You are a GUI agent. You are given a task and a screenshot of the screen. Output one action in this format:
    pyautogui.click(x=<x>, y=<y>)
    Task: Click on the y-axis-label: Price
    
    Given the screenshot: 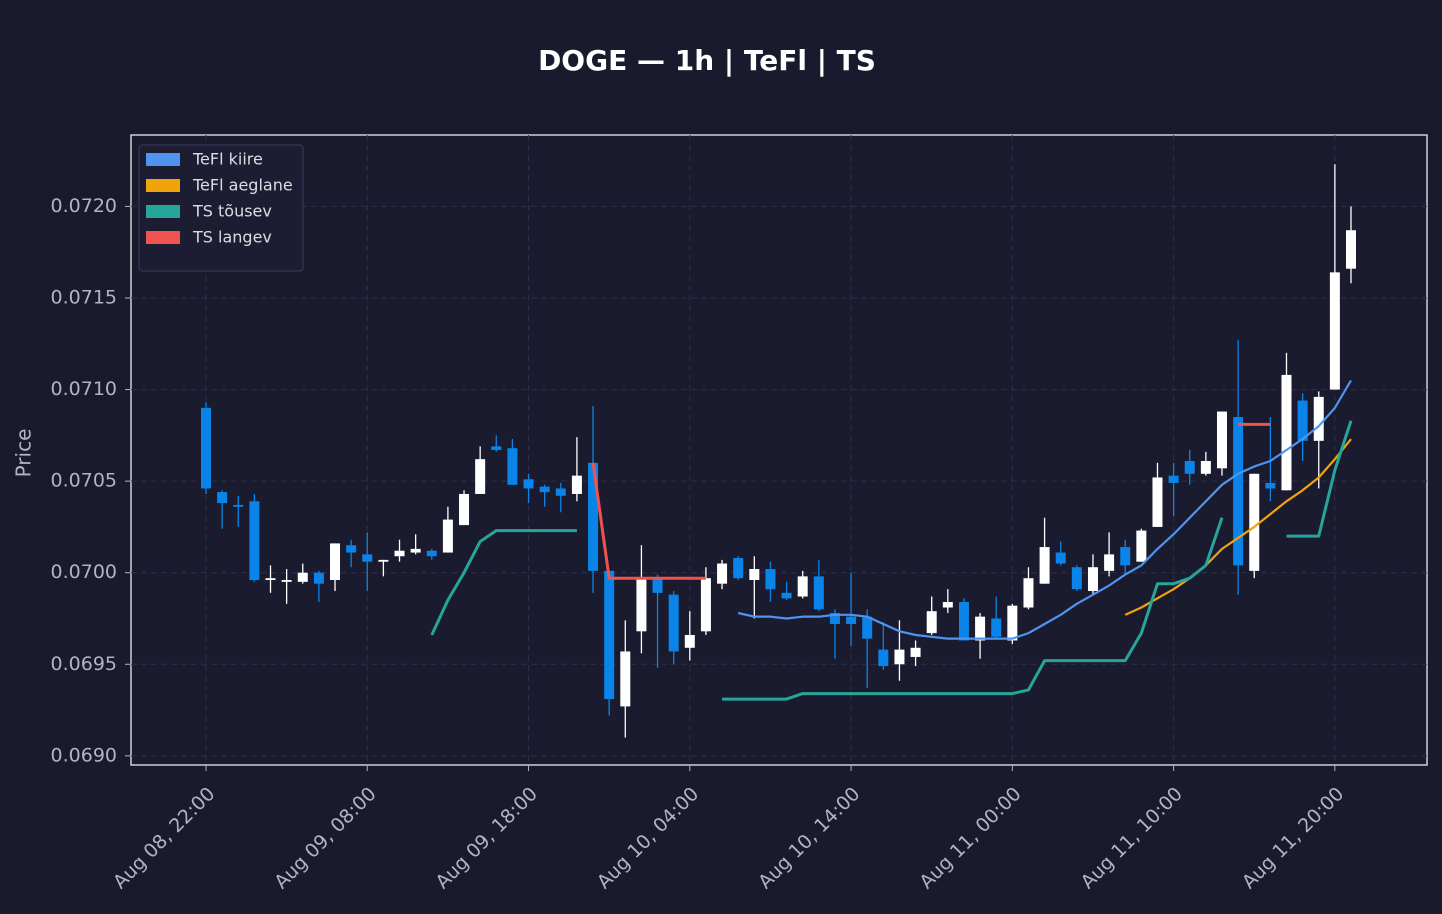 What is the action you would take?
    pyautogui.click(x=24, y=453)
    